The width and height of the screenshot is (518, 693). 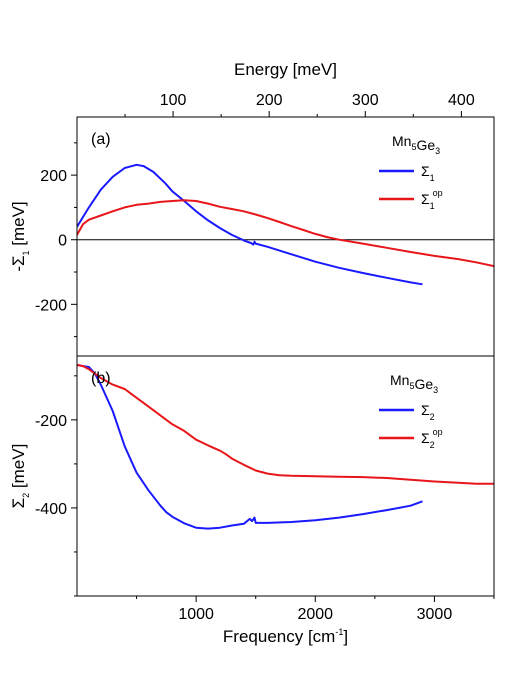 I want to click on legend-label: Σ2 op, so click(x=432, y=438).